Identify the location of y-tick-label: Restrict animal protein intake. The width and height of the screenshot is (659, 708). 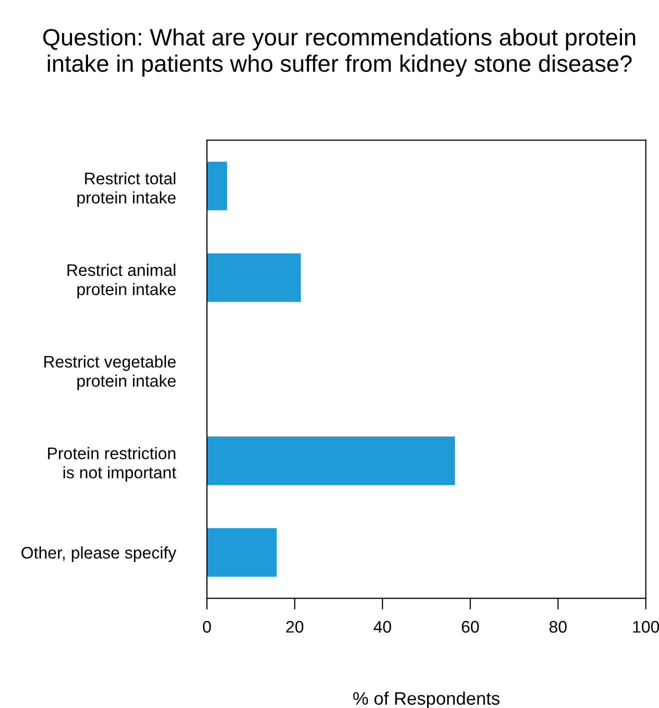
(122, 281).